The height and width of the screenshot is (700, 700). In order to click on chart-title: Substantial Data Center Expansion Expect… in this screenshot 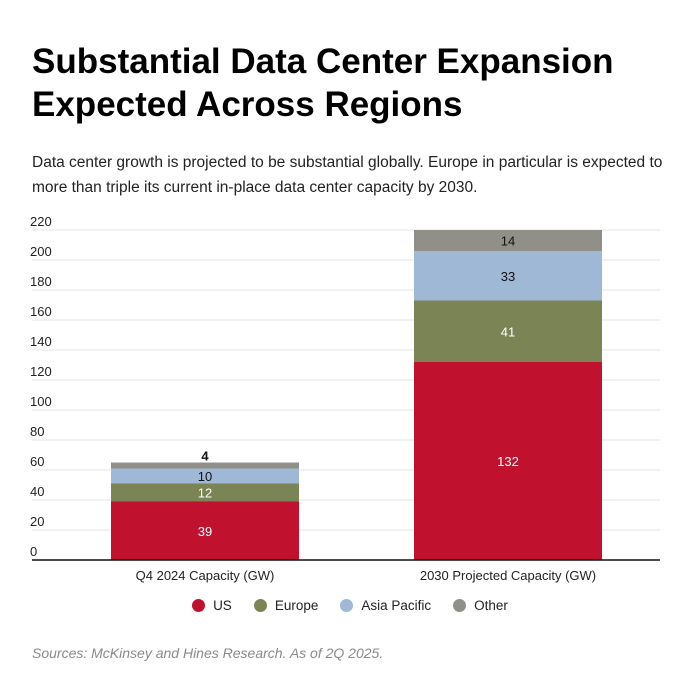, I will do `click(323, 83)`.